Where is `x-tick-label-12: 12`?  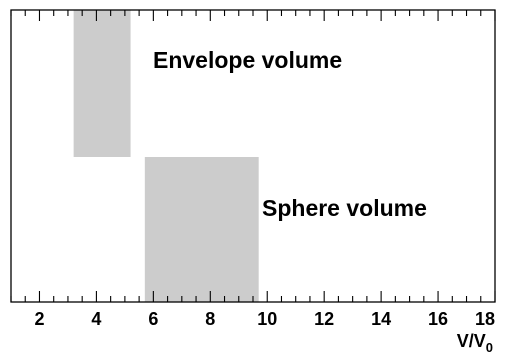 x-tick-label-12: 12 is located at coordinates (324, 319).